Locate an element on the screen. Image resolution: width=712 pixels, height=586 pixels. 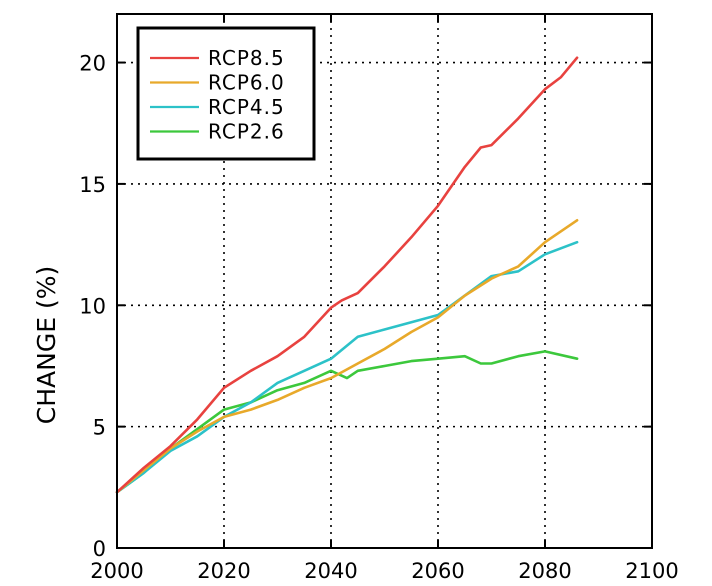
legend-box is located at coordinates (226, 93).